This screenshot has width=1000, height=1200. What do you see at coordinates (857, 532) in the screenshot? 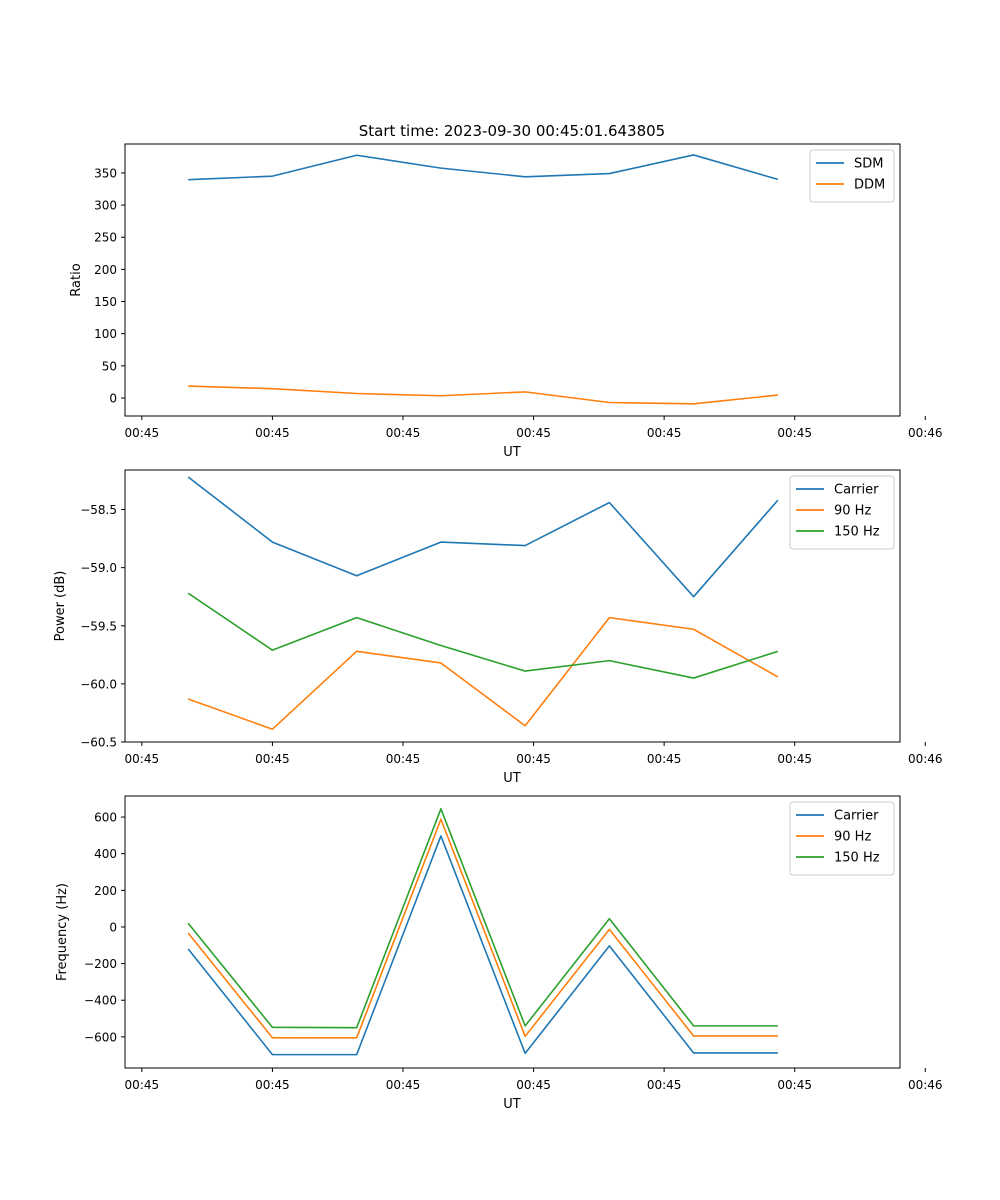
I see `power-legend-label: 150 Hz` at bounding box center [857, 532].